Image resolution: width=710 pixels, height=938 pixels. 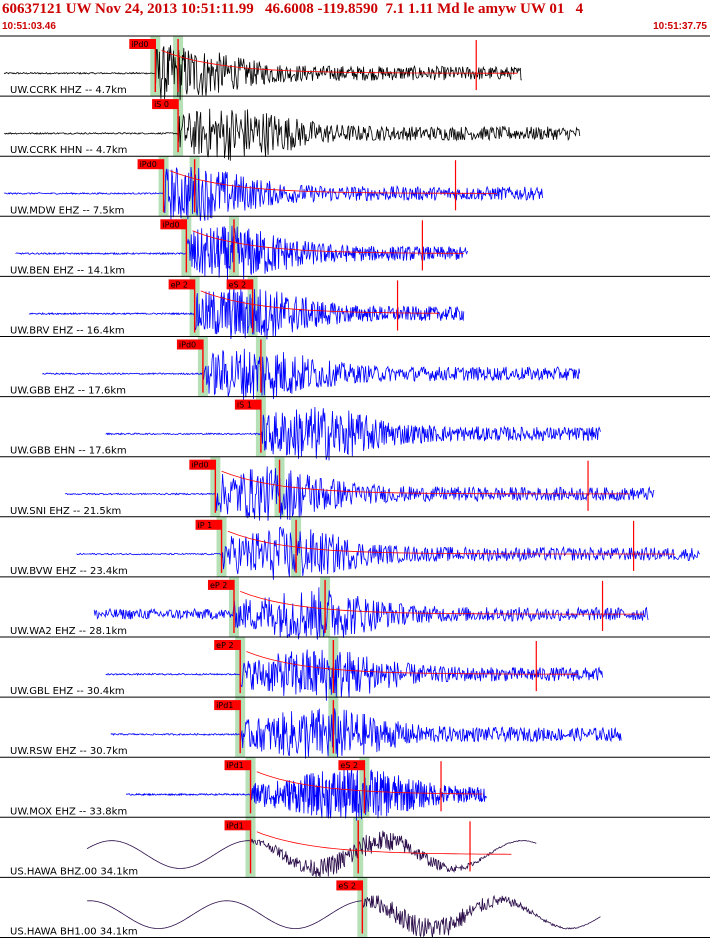 I want to click on start-time: 10:51:03.46, so click(x=29, y=26).